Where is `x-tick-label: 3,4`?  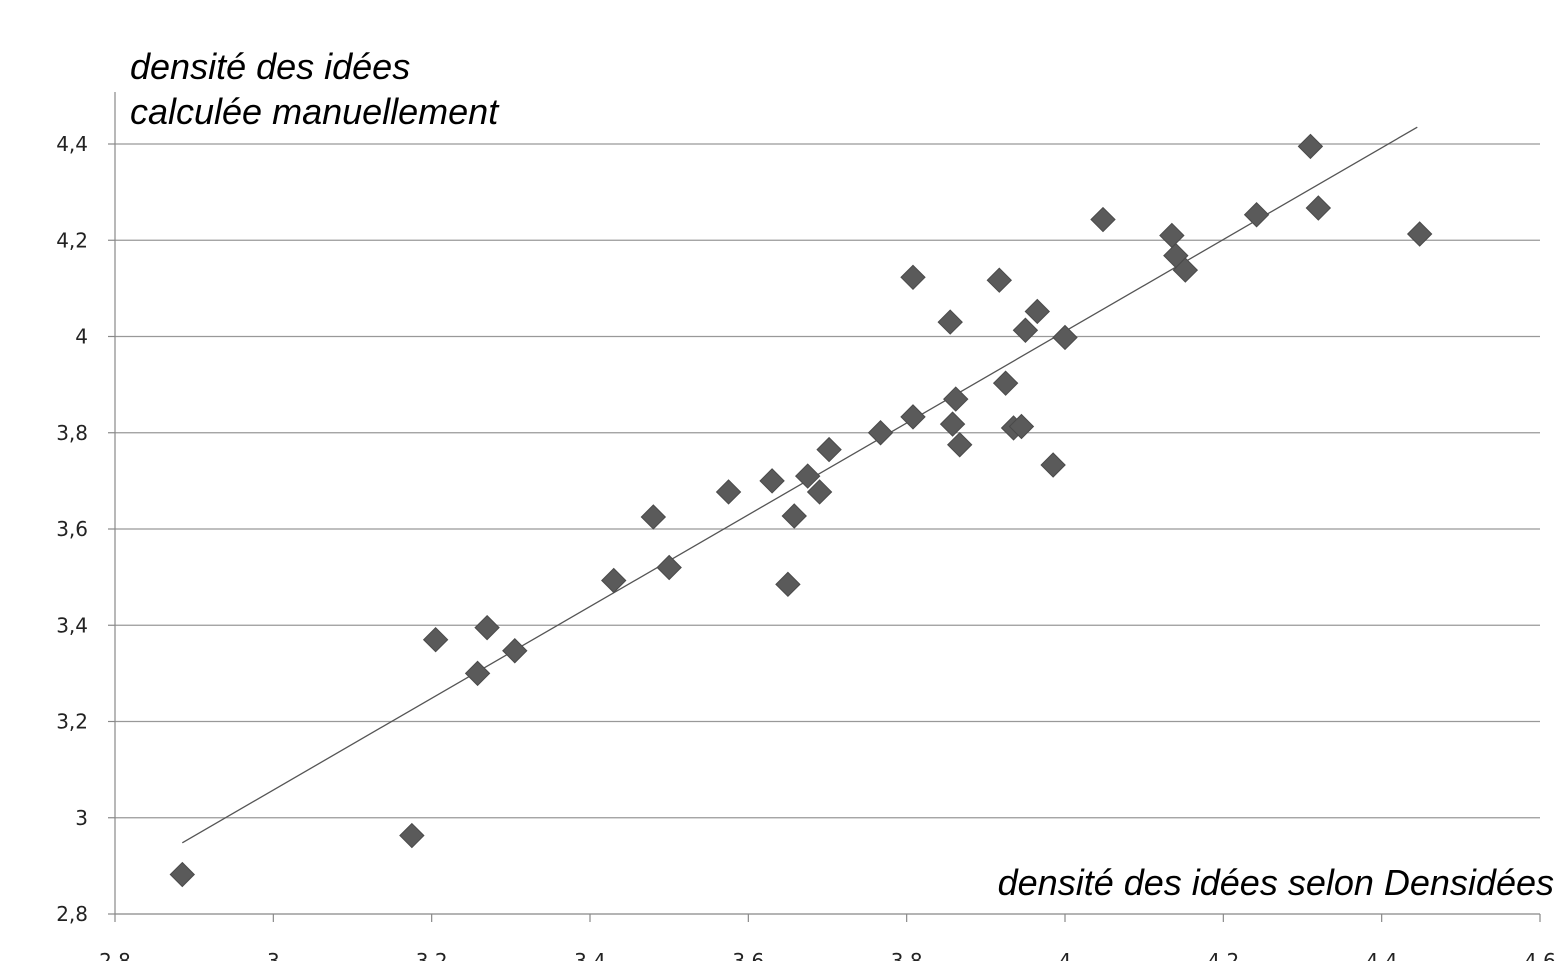 x-tick-label: 3,4 is located at coordinates (590, 955).